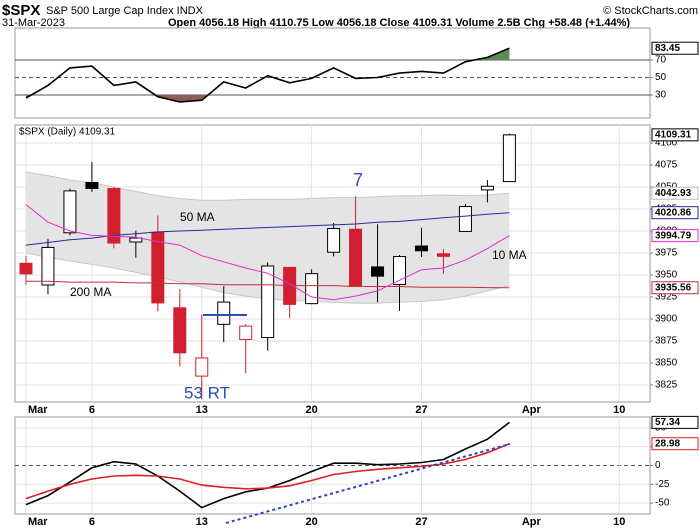 Image resolution: width=700 pixels, height=529 pixels. I want to click on date: 31-Mar-2023, so click(33, 23).